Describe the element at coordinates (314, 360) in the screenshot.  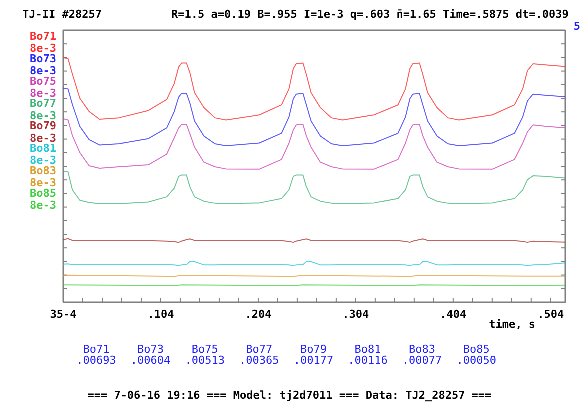
I see `text: .00177` at that location.